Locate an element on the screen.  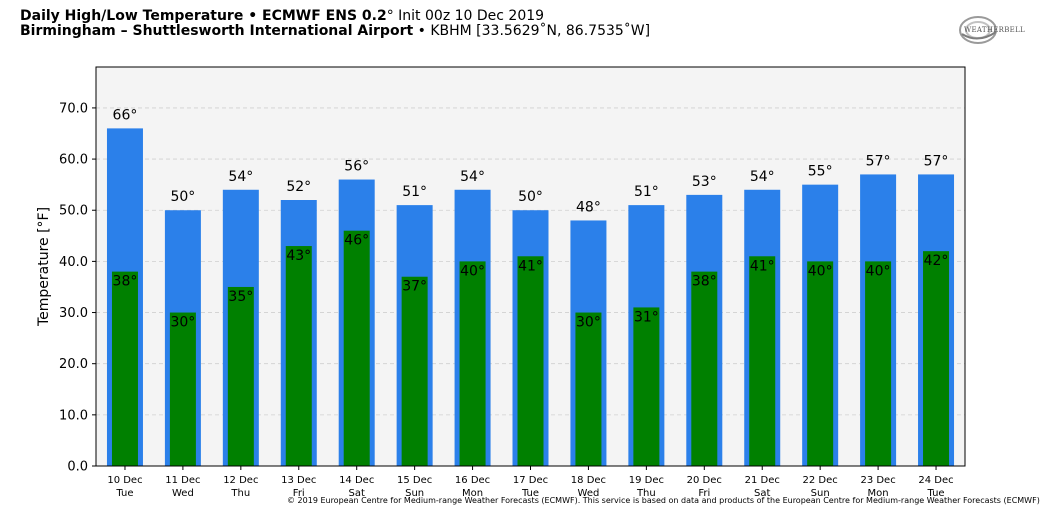
low-temp-label: 37° is located at coordinates (414, 287).